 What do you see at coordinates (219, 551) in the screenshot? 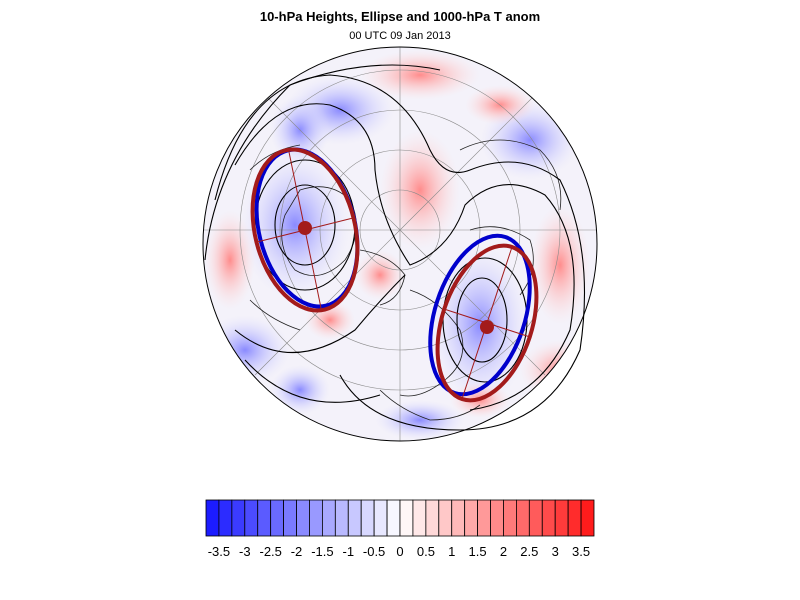
I see `colorbar-tick-label: -3.5` at bounding box center [219, 551].